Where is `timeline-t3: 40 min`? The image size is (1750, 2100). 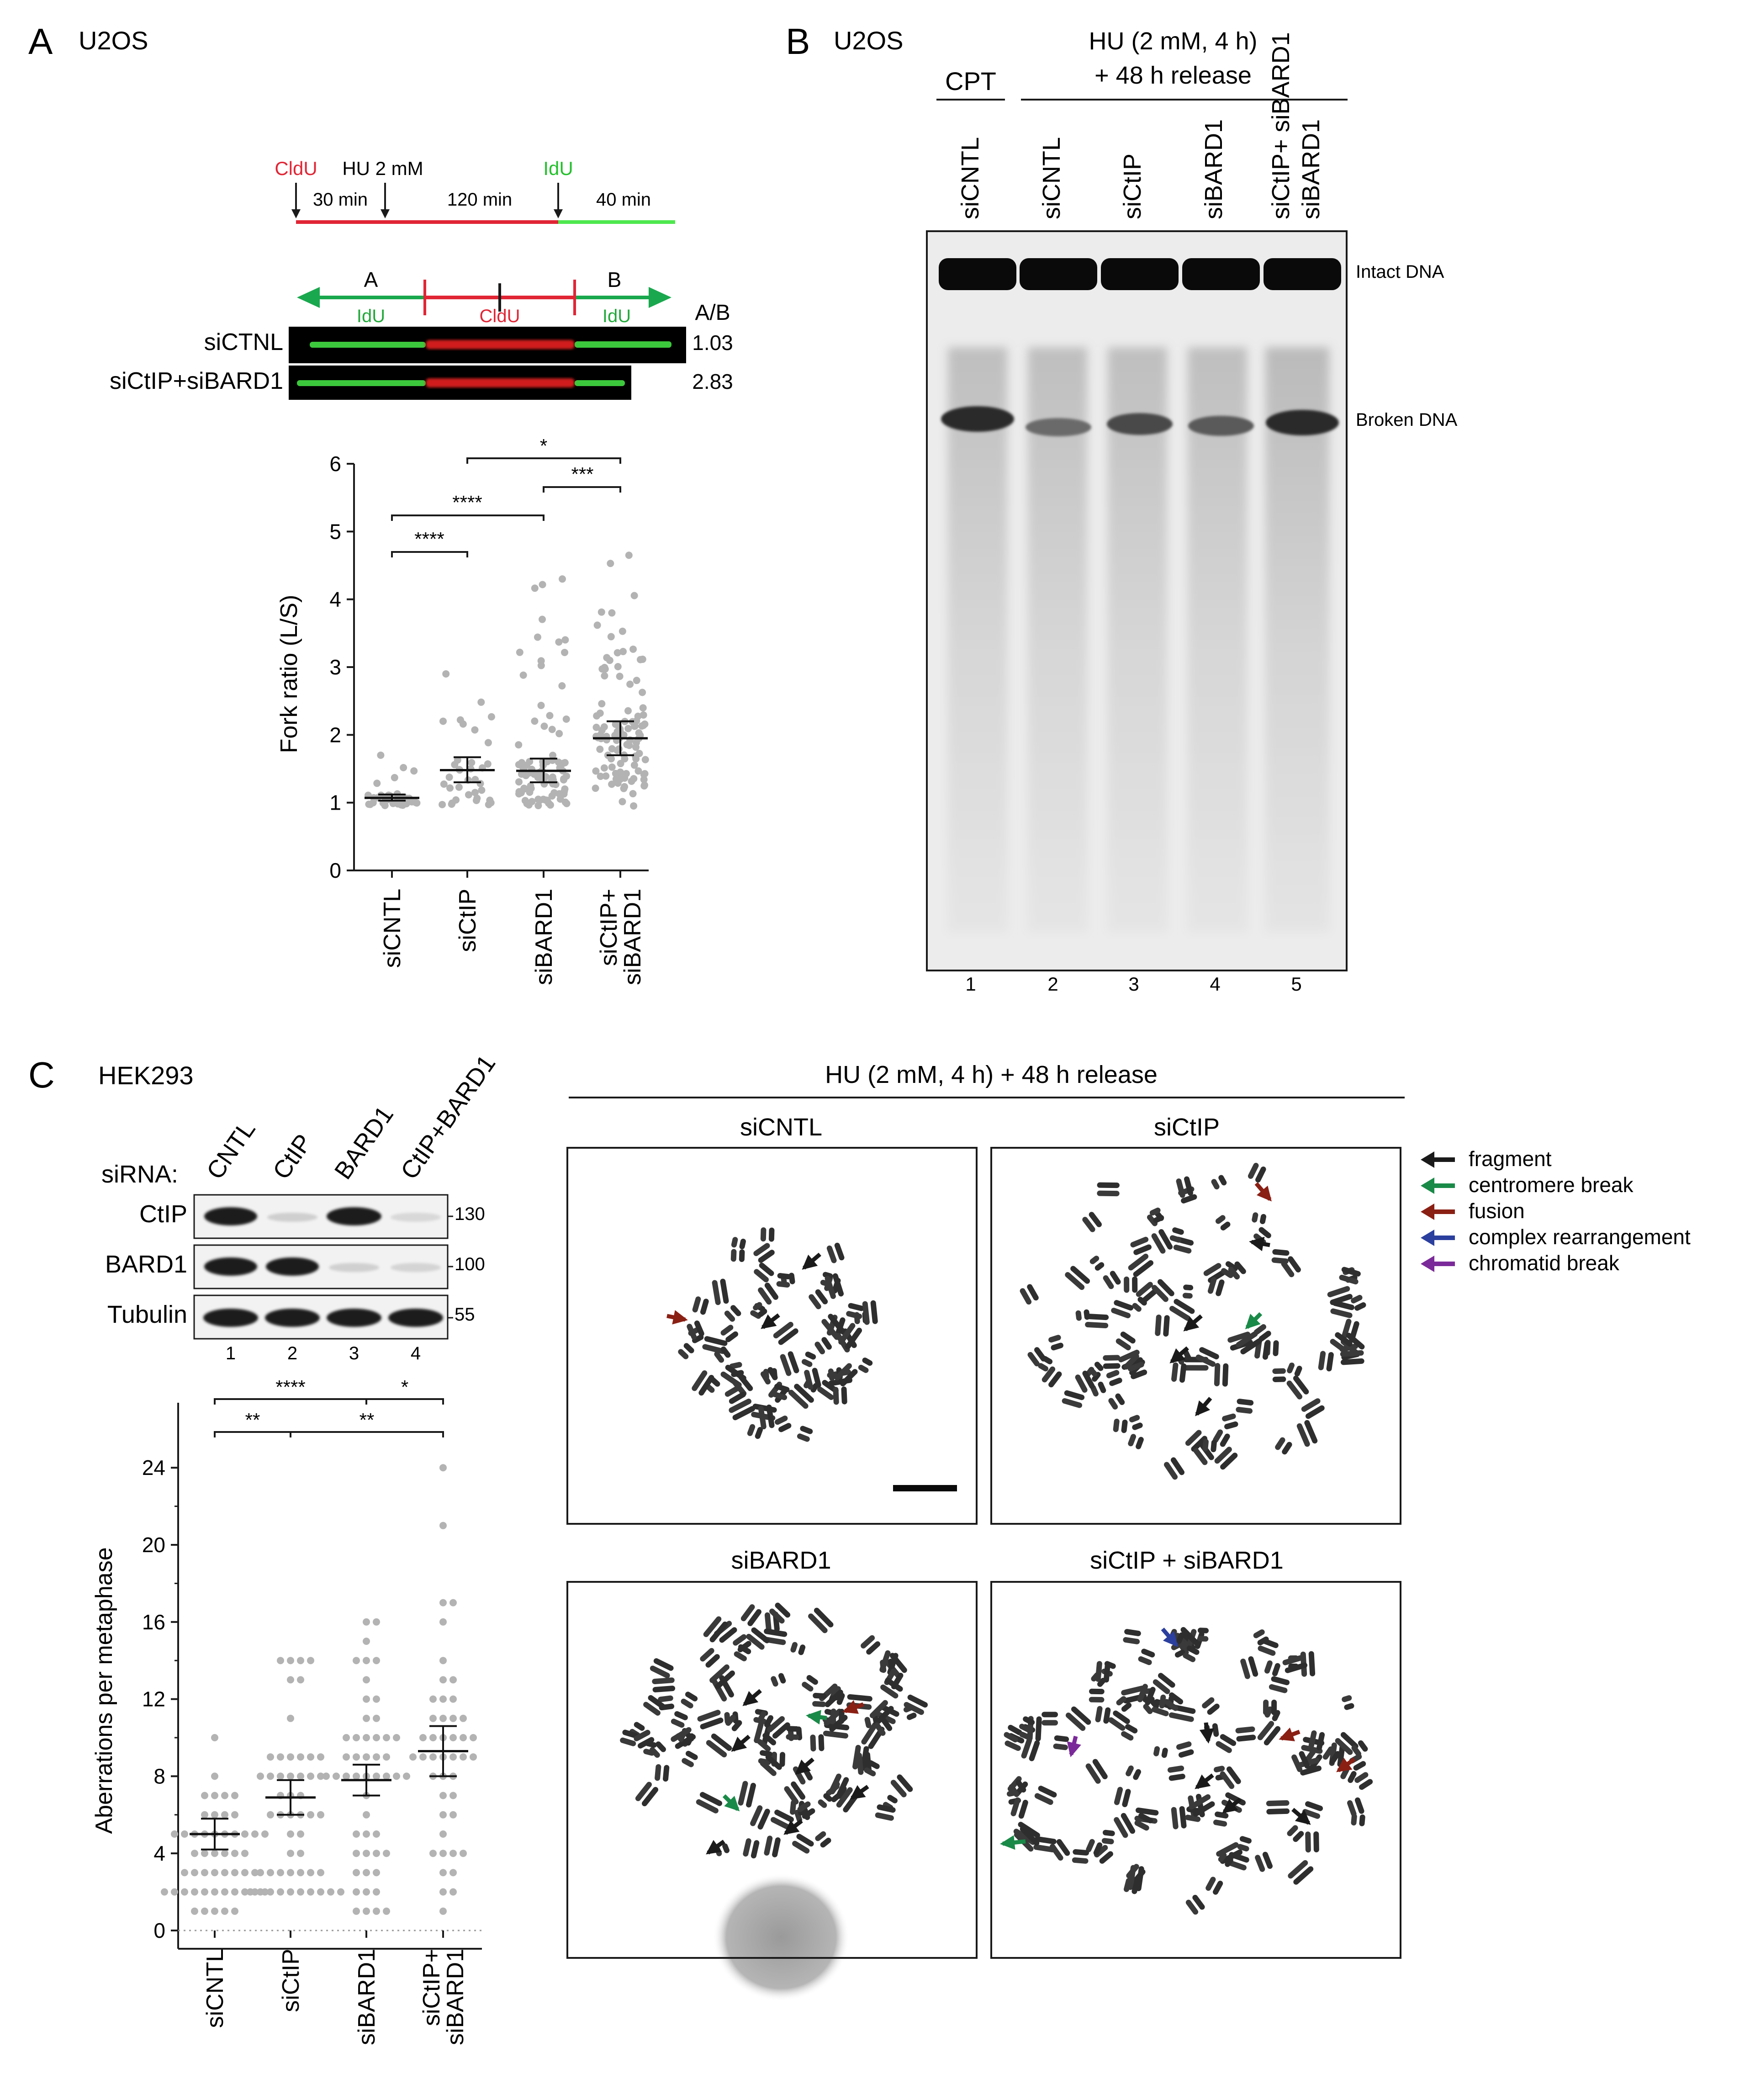
timeline-t3: 40 min is located at coordinates (623, 200).